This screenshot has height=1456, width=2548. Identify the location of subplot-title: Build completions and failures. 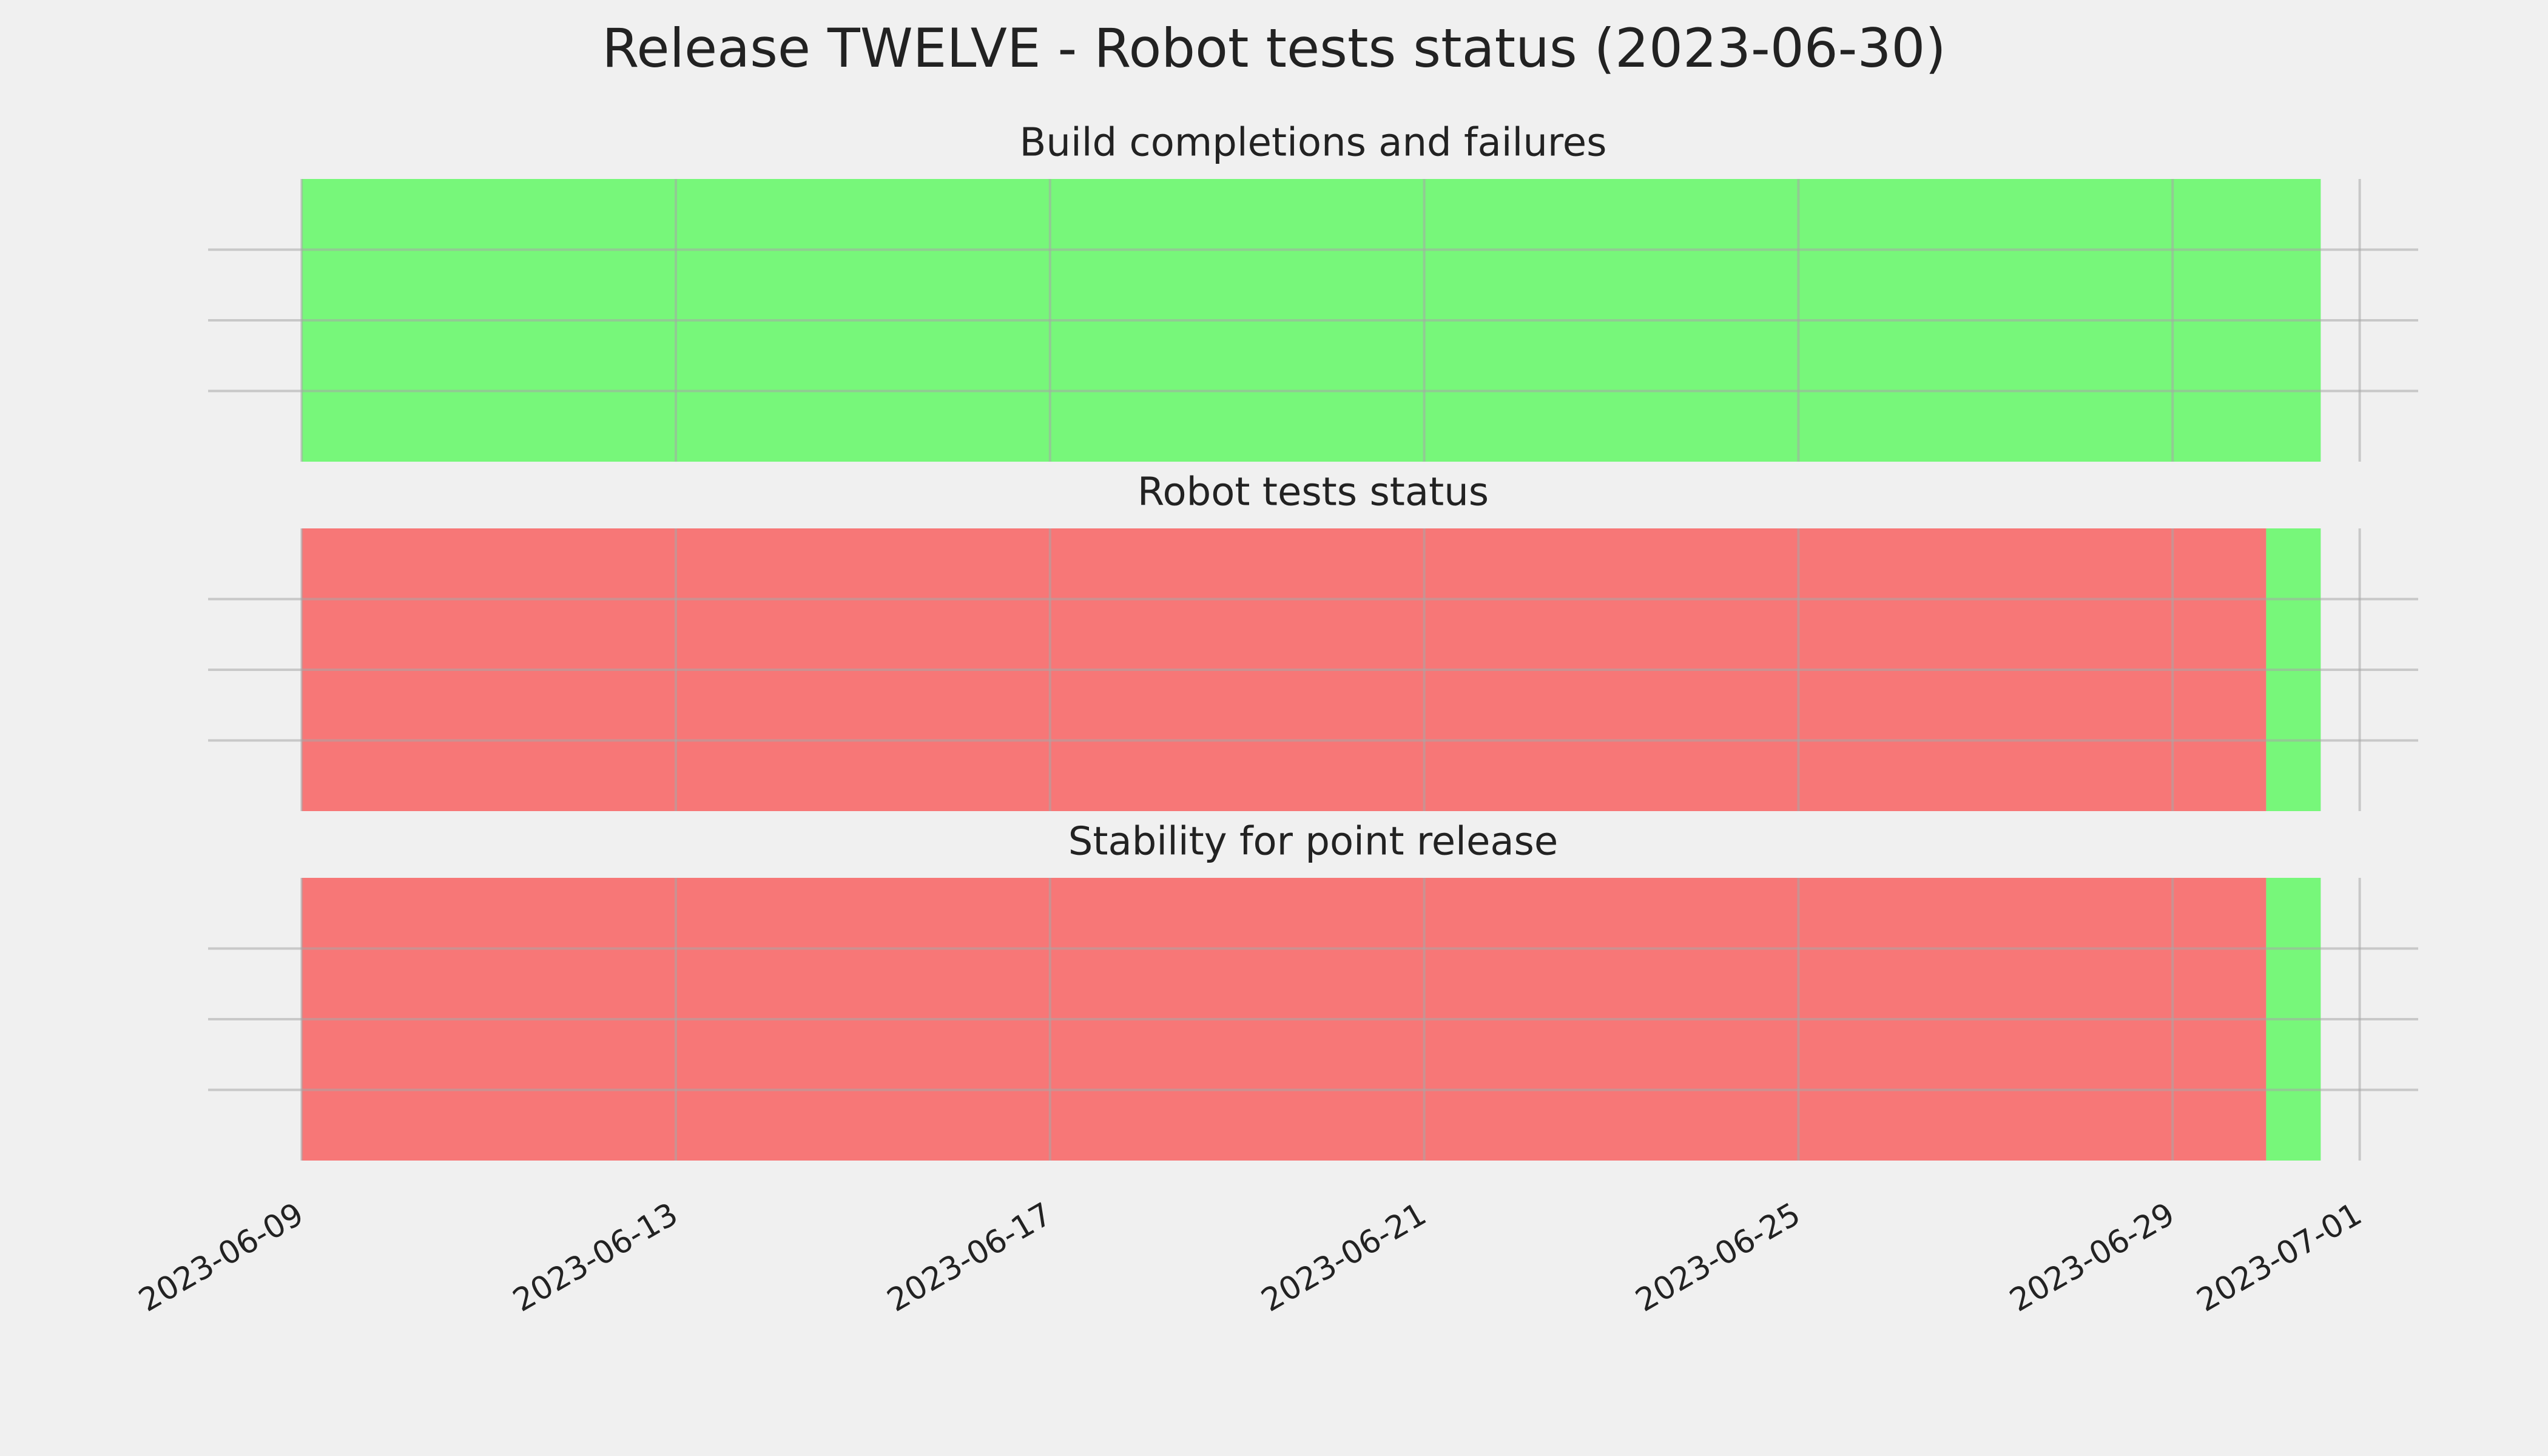
(1313, 143).